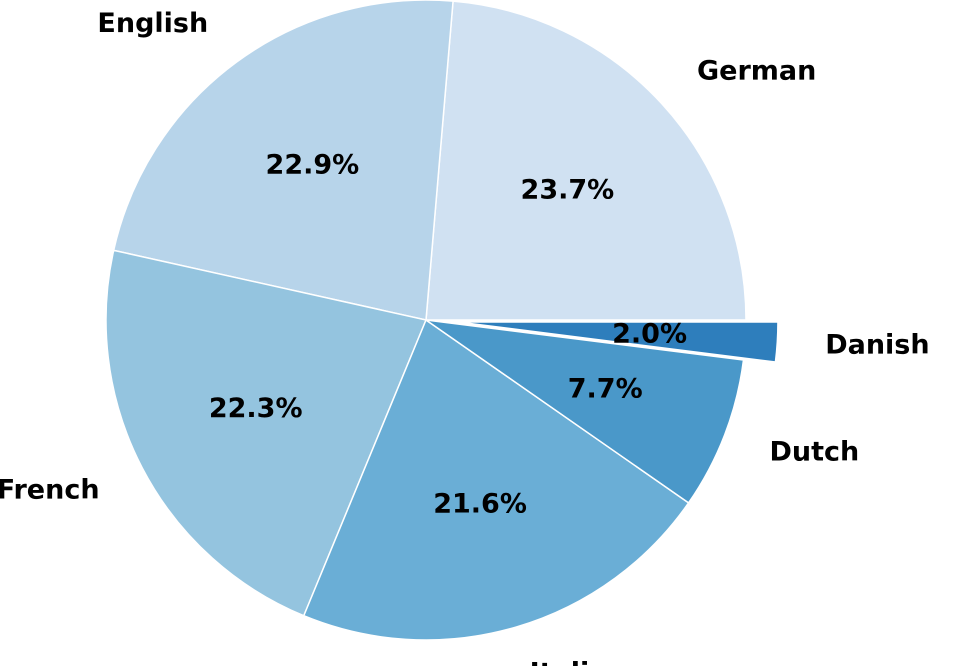 This screenshot has width=956, height=666. Describe the element at coordinates (50, 489) in the screenshot. I see `category-label-french: French` at that location.